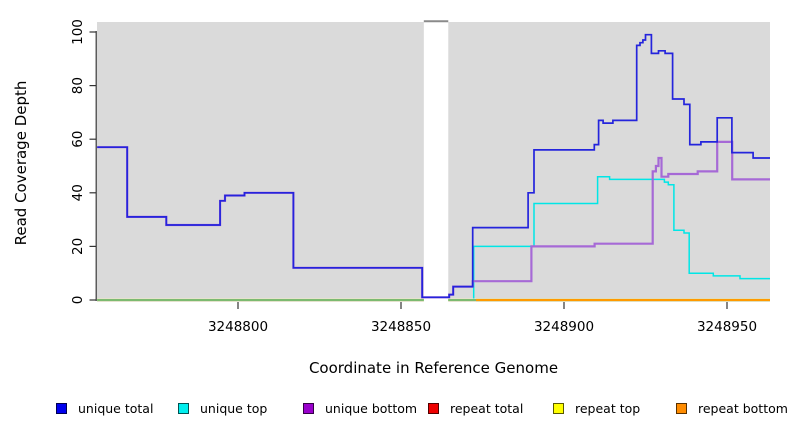 The width and height of the screenshot is (792, 432). Describe the element at coordinates (371, 408) in the screenshot. I see `legend-label: unique bottom` at that location.